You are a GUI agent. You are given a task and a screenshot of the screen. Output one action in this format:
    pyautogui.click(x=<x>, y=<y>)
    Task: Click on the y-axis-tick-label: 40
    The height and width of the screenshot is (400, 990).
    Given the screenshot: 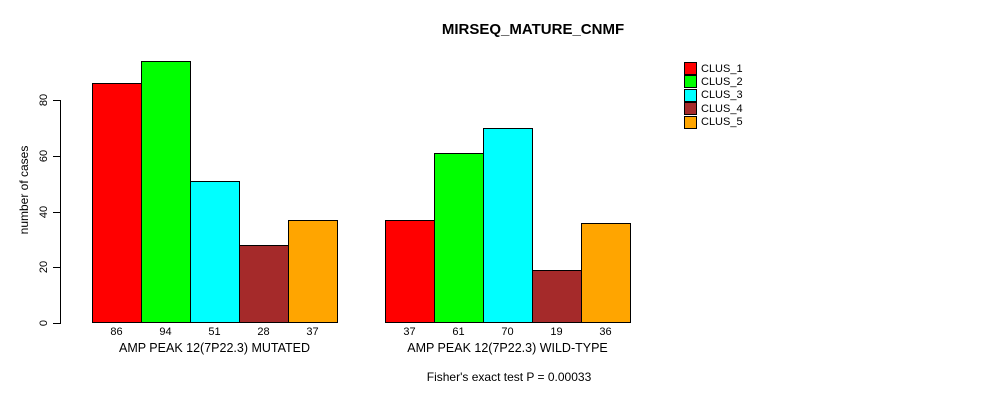 What is the action you would take?
    pyautogui.click(x=44, y=212)
    